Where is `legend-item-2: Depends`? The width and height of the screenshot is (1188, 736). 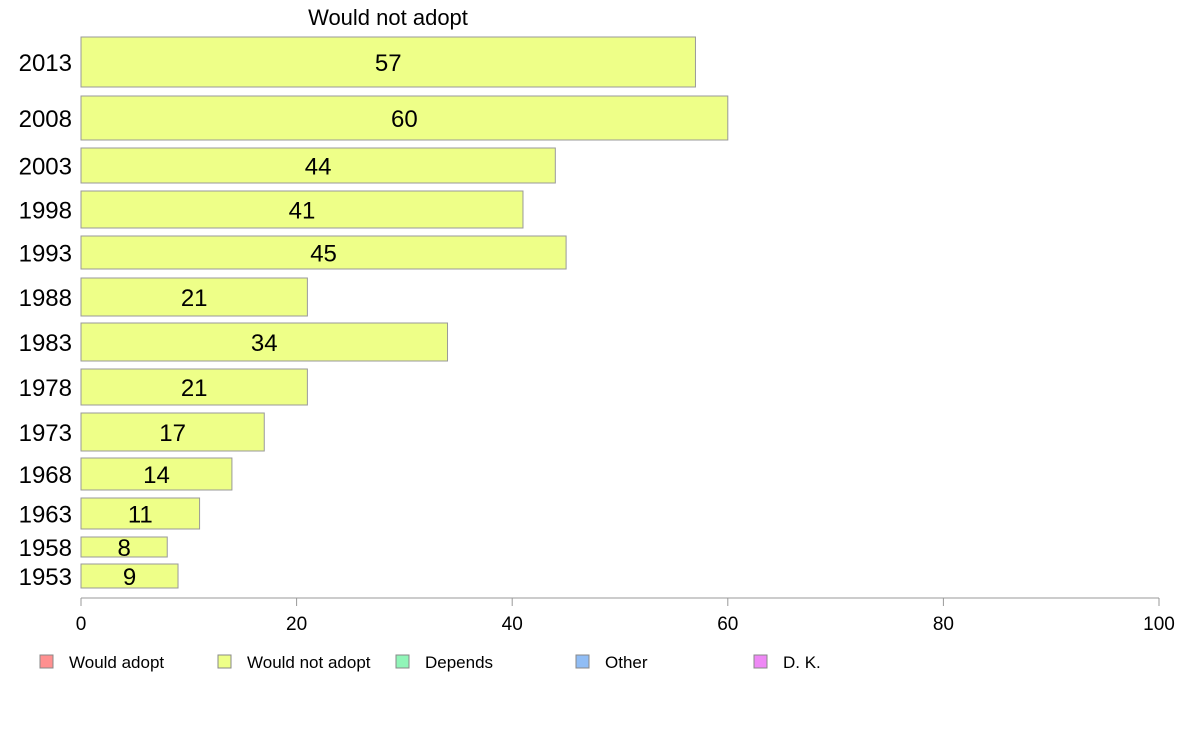 legend-item-2: Depends is located at coordinates (444, 662).